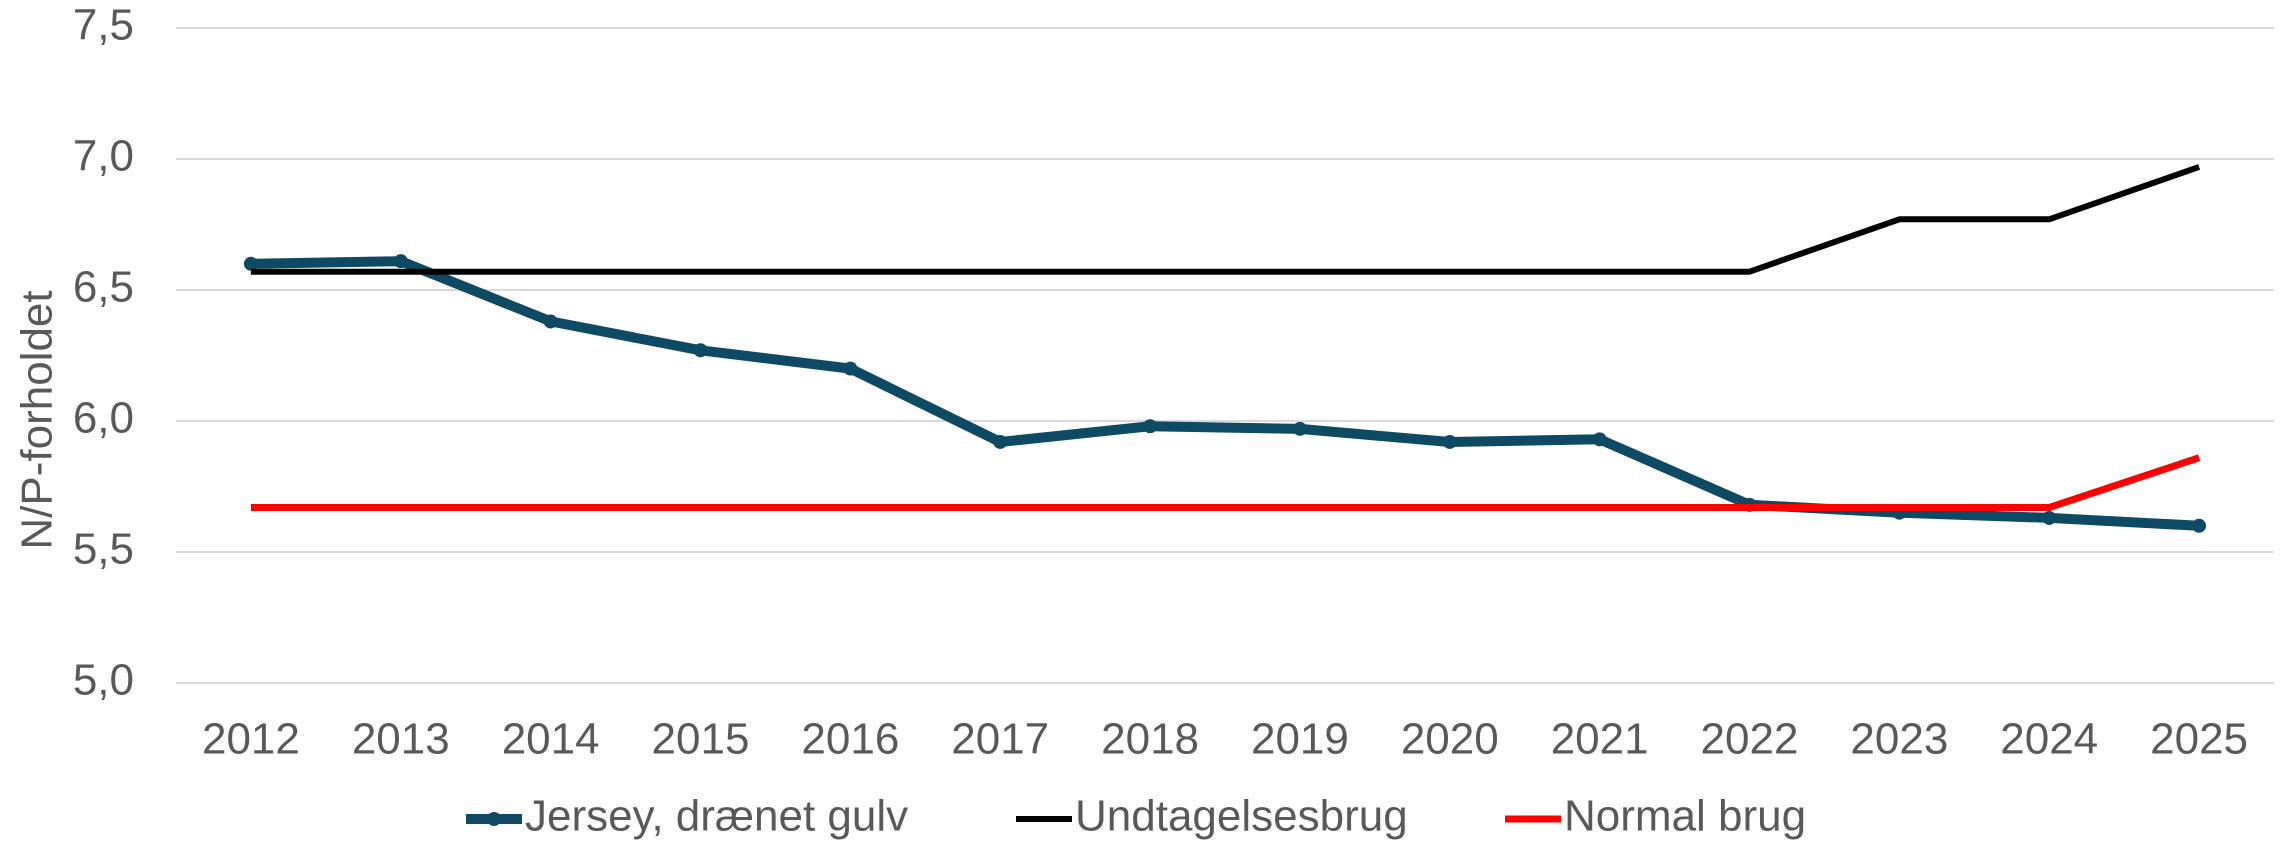  Describe the element at coordinates (1241, 816) in the screenshot. I see `legend-label: Undtagelsesbrug` at that location.